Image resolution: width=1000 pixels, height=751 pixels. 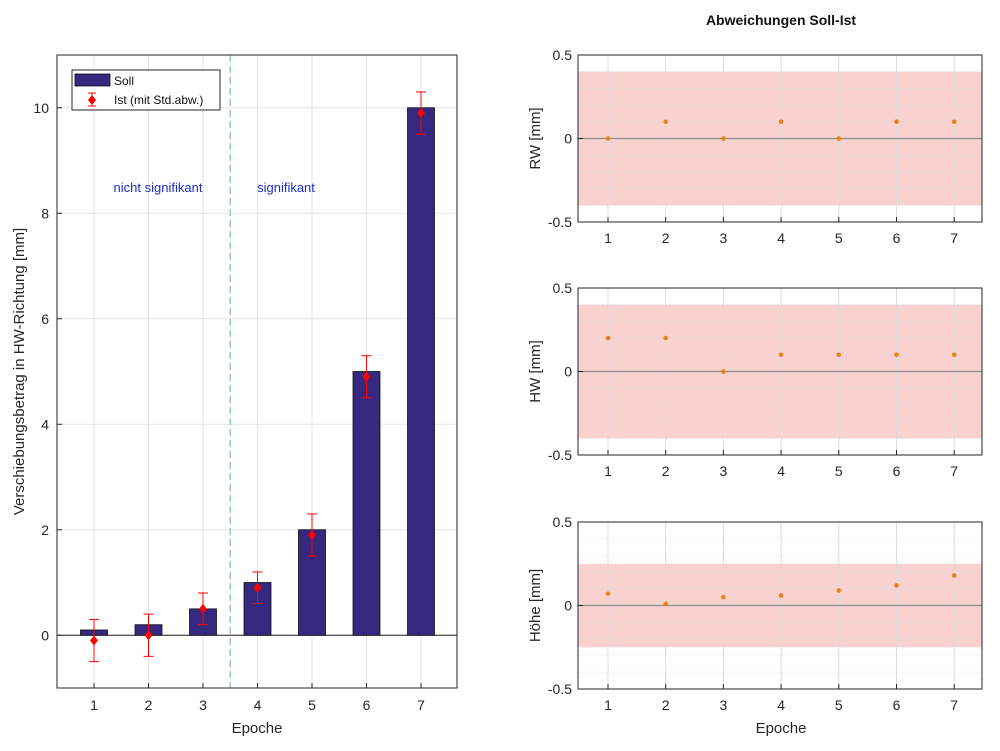 What do you see at coordinates (781, 20) in the screenshot?
I see `chart-title: Abweichungen Soll-Ist` at bounding box center [781, 20].